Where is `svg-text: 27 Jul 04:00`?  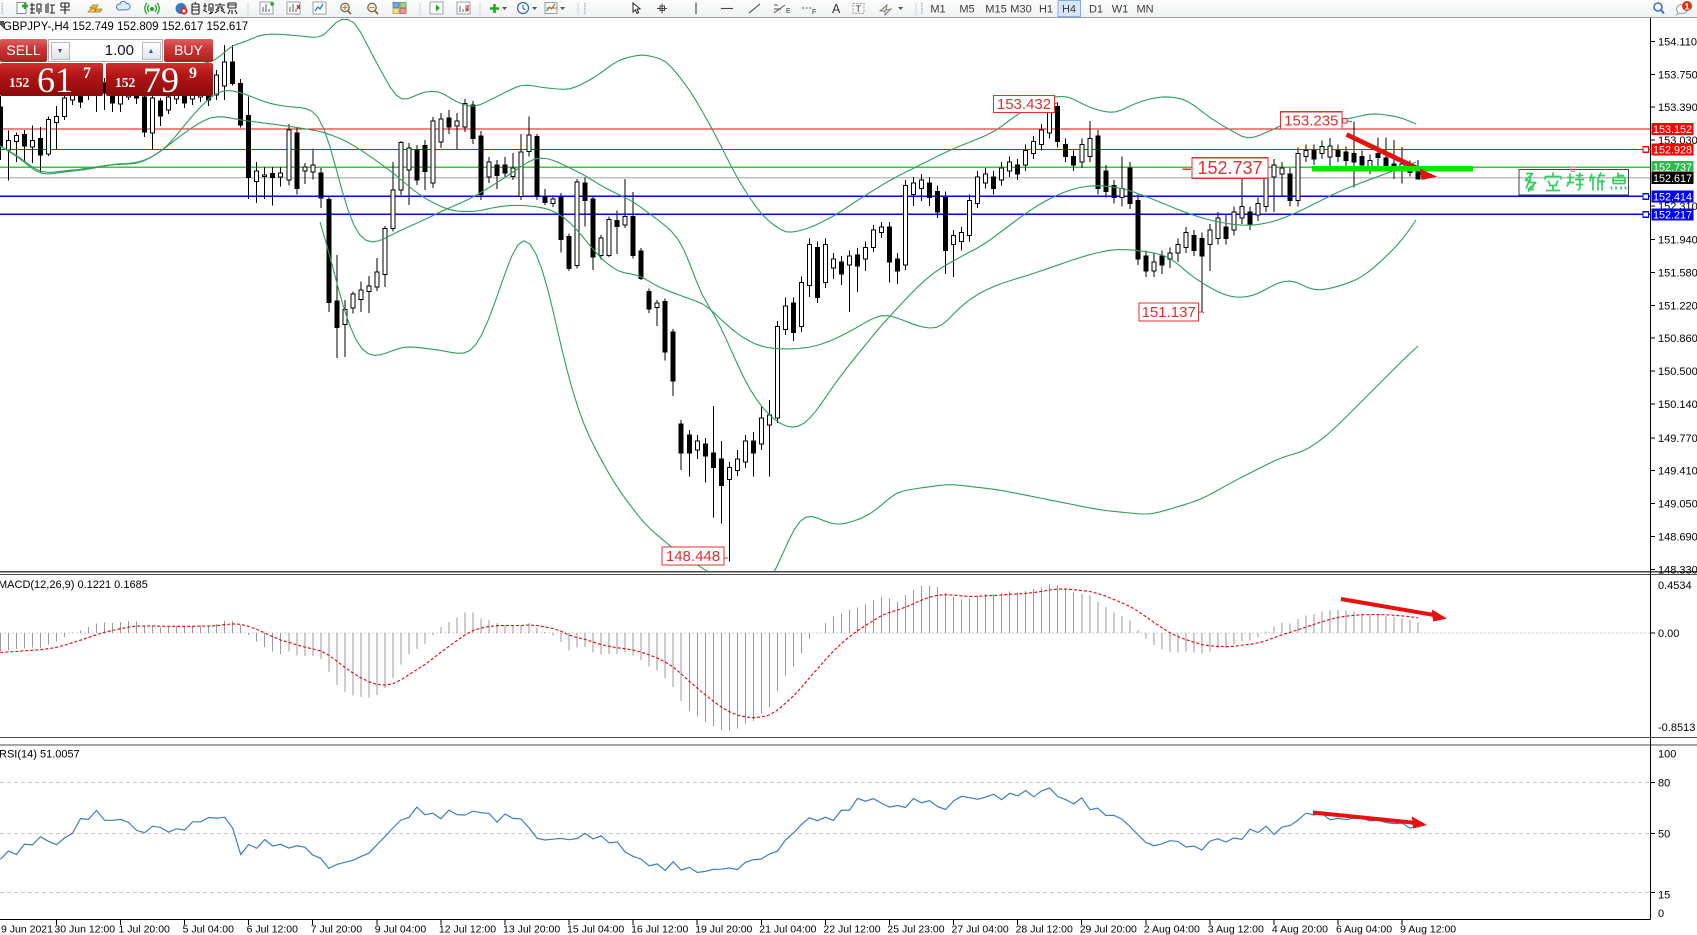 svg-text: 27 Jul 04:00 is located at coordinates (980, 929).